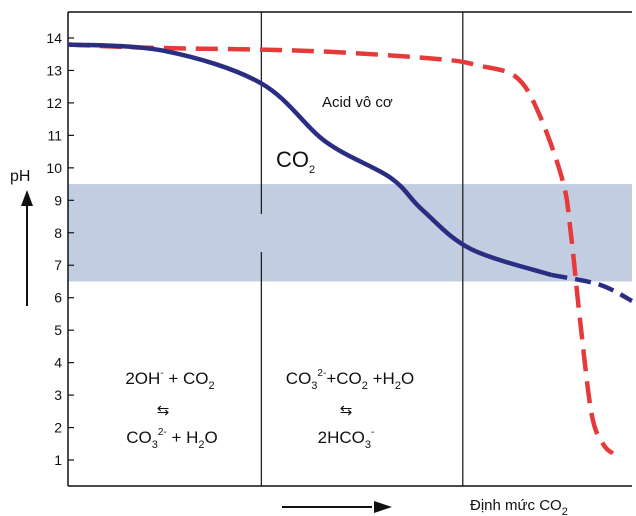 The height and width of the screenshot is (516, 636). Describe the element at coordinates (163, 410) in the screenshot. I see `region1-equilibrium-arrow: ⇆` at that location.